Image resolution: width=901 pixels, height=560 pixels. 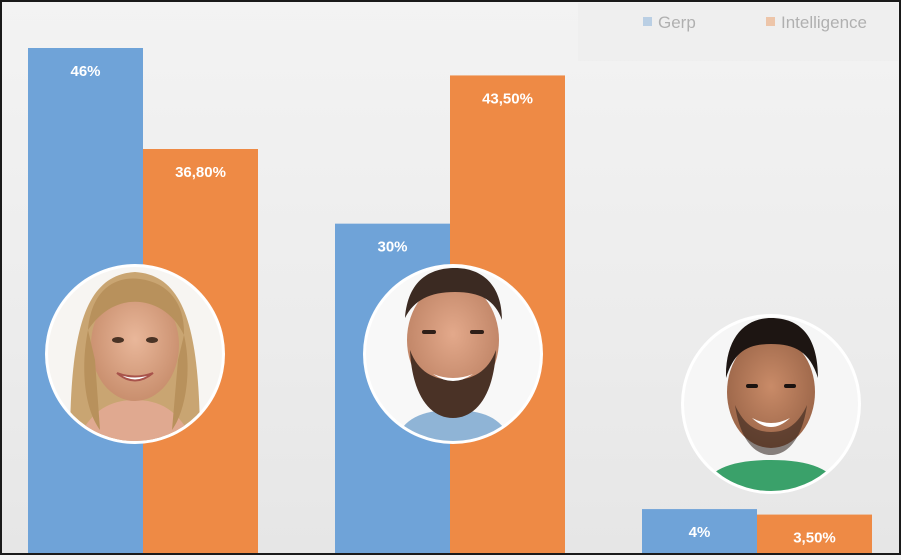 I want to click on data-label-gerp-2: 30%, so click(x=392, y=247).